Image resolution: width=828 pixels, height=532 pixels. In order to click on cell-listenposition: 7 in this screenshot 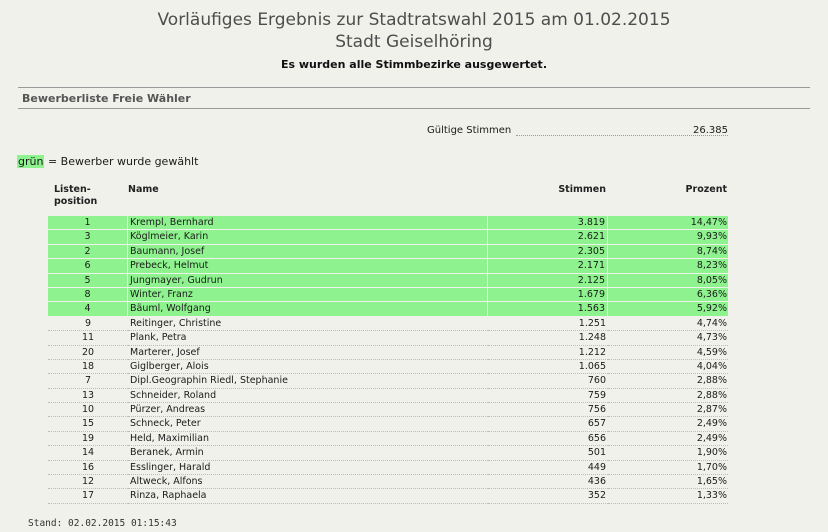, I will do `click(88, 381)`.